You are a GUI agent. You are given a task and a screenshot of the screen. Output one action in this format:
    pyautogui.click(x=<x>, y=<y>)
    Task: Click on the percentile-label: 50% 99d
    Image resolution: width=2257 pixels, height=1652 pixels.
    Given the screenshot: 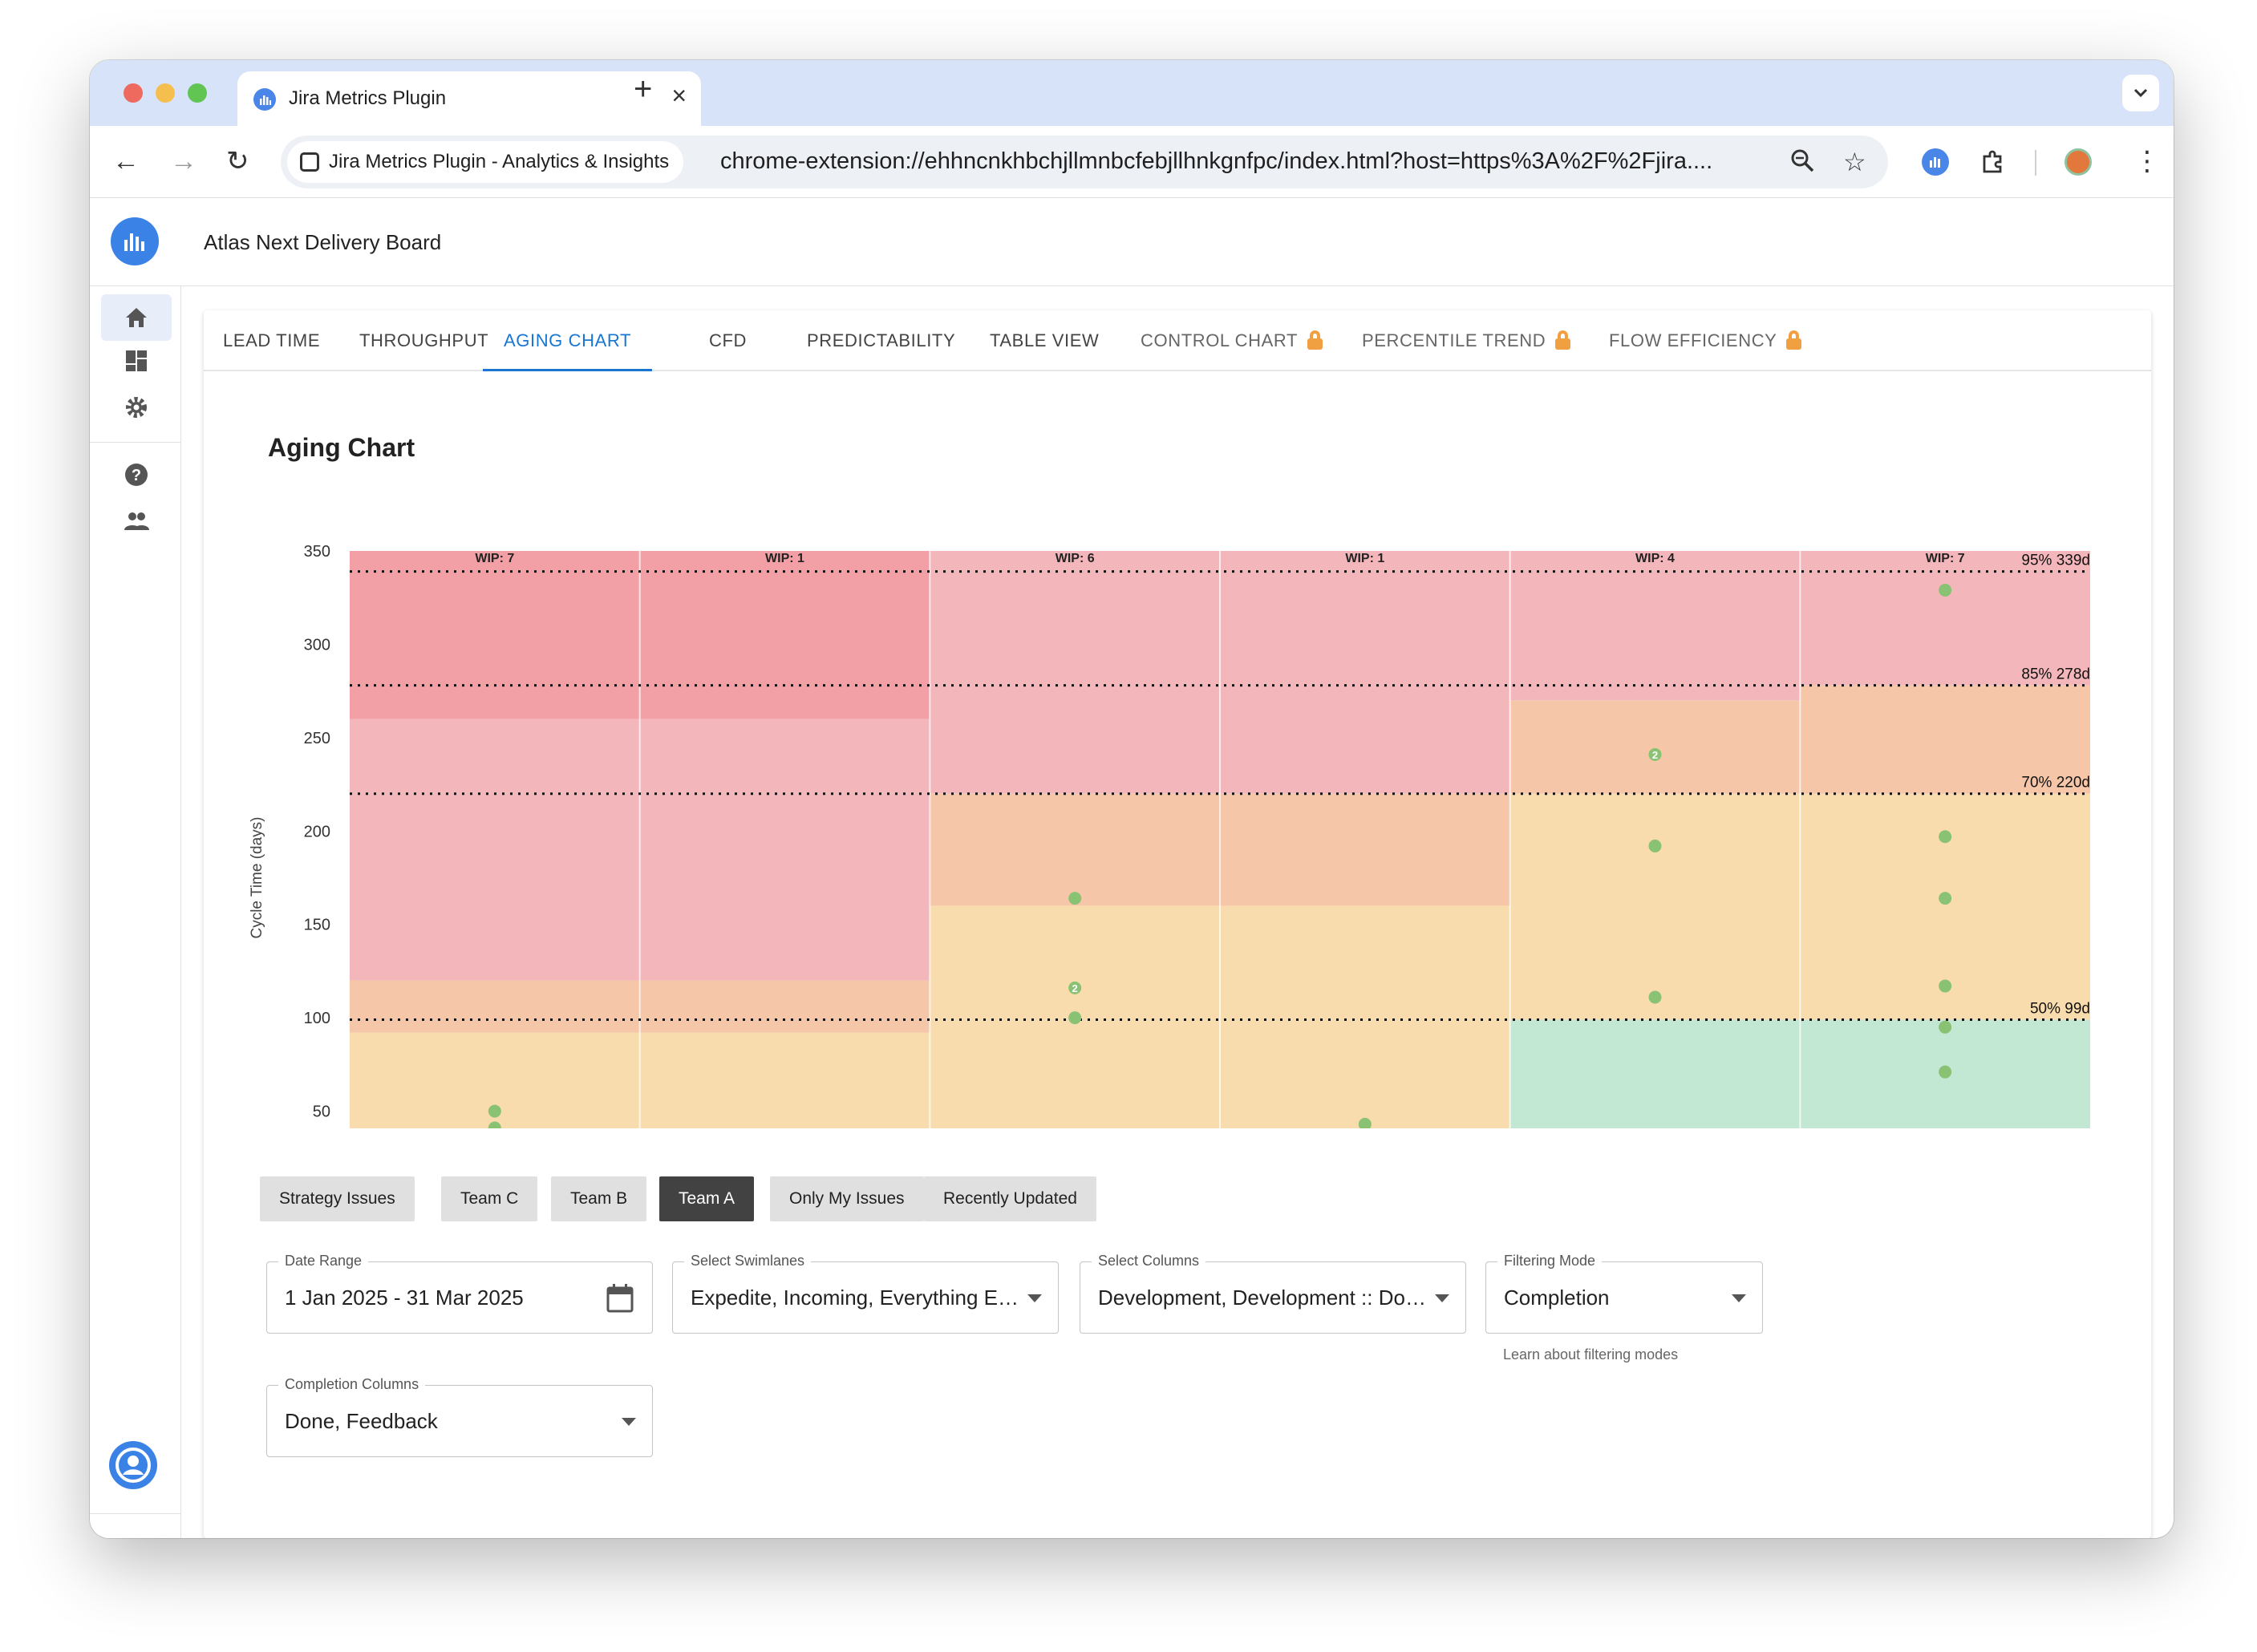 What is the action you would take?
    pyautogui.click(x=2060, y=1008)
    